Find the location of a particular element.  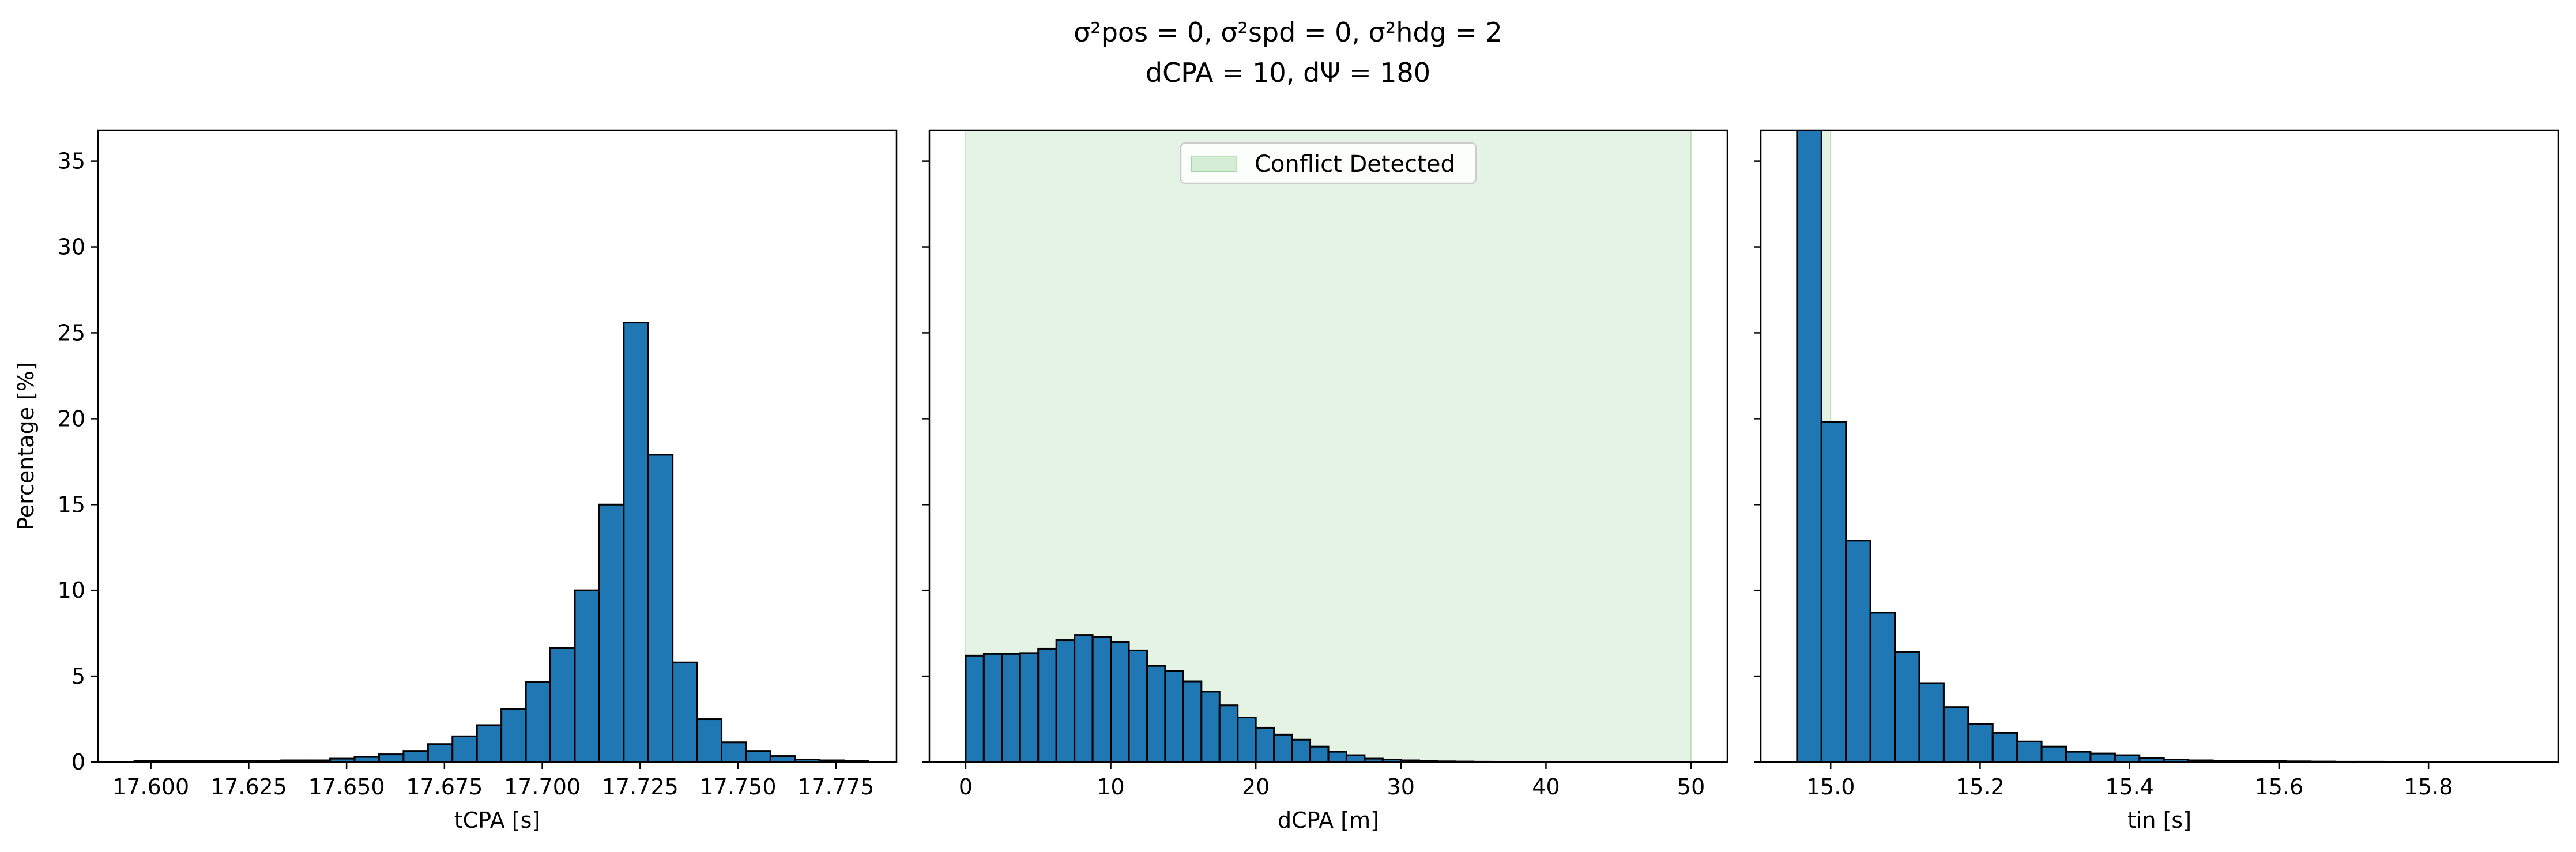

figure-title-line-1: σ²pos = 0, σ²spd = 0, σ²hdg = 2 is located at coordinates (1288, 32).